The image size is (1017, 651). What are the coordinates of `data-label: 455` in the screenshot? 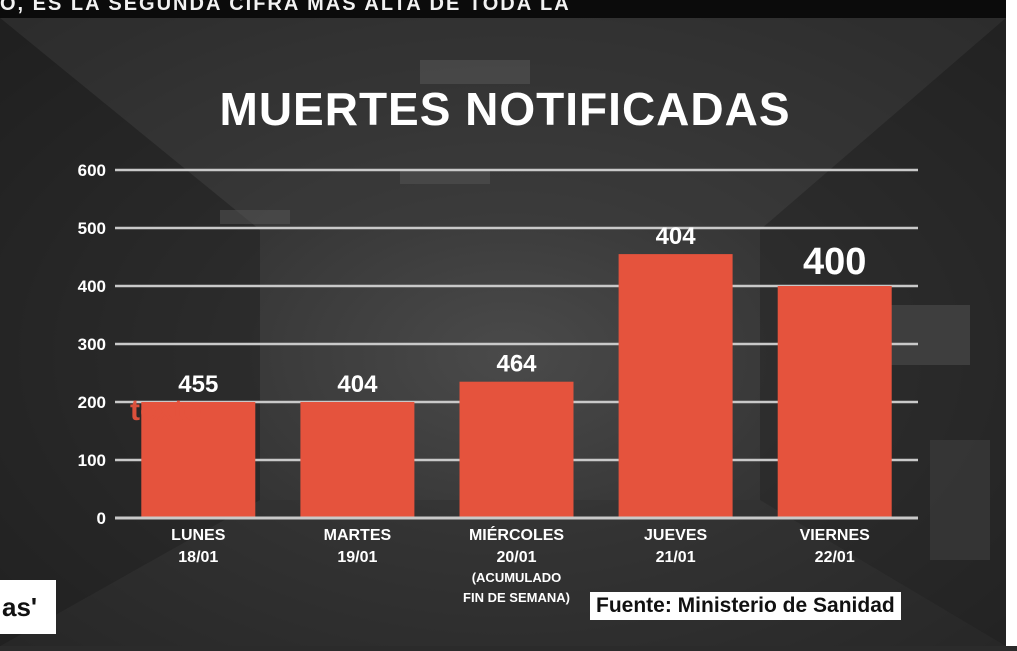 It's located at (198, 384).